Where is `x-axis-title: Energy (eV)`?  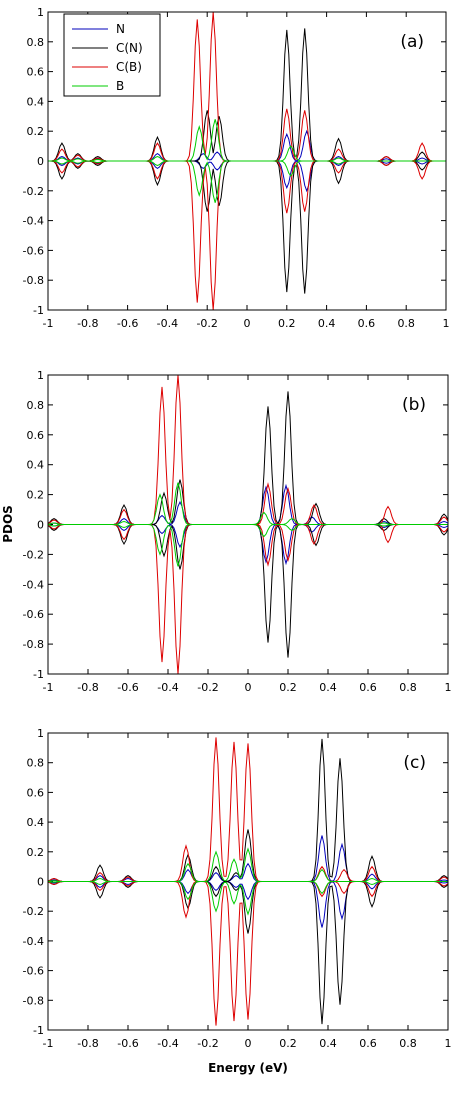
x-axis-title: Energy (eV) is located at coordinates (248, 1068).